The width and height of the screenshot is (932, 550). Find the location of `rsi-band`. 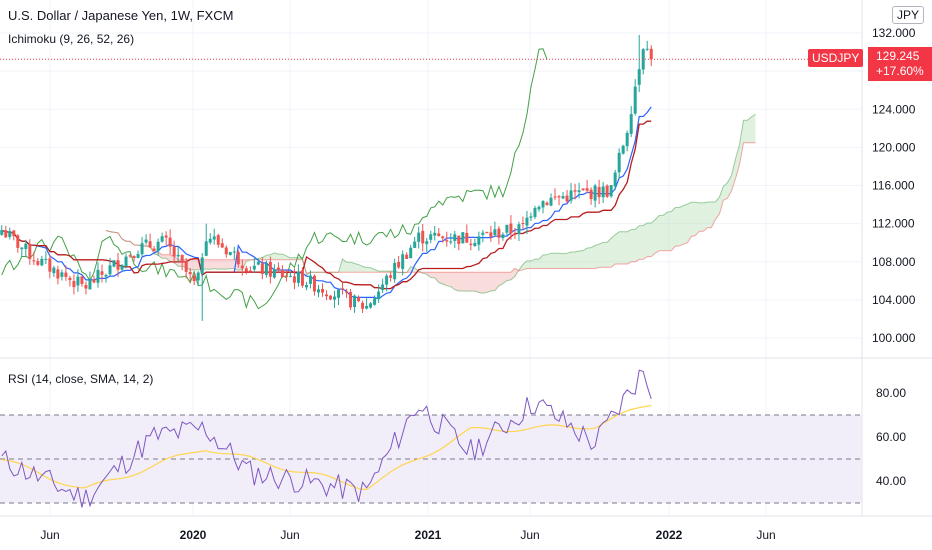

rsi-band is located at coordinates (431, 459).